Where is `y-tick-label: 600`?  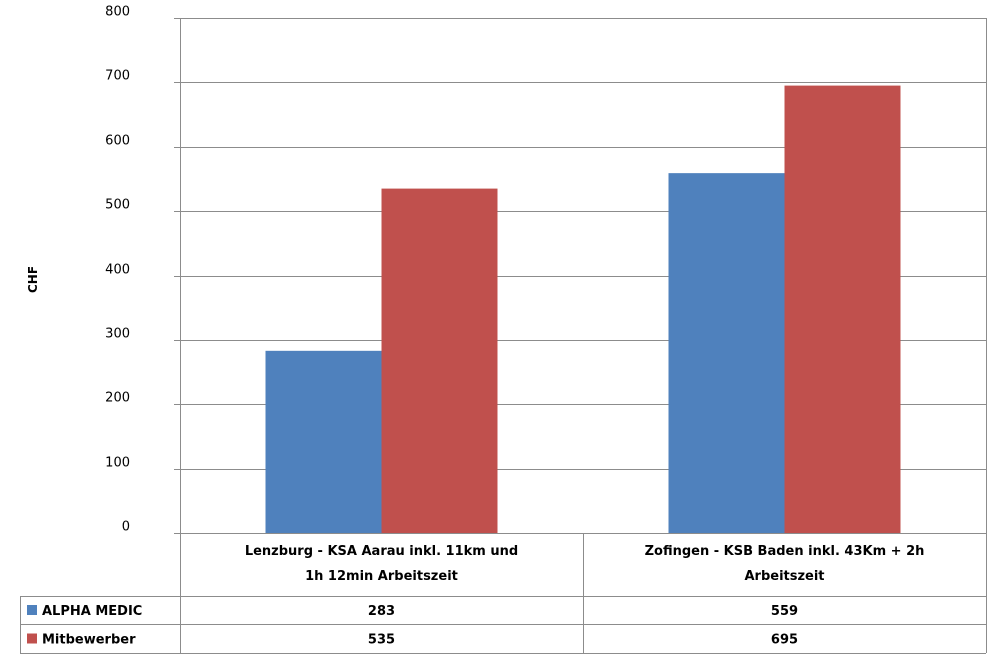
y-tick-label: 600 is located at coordinates (117, 141).